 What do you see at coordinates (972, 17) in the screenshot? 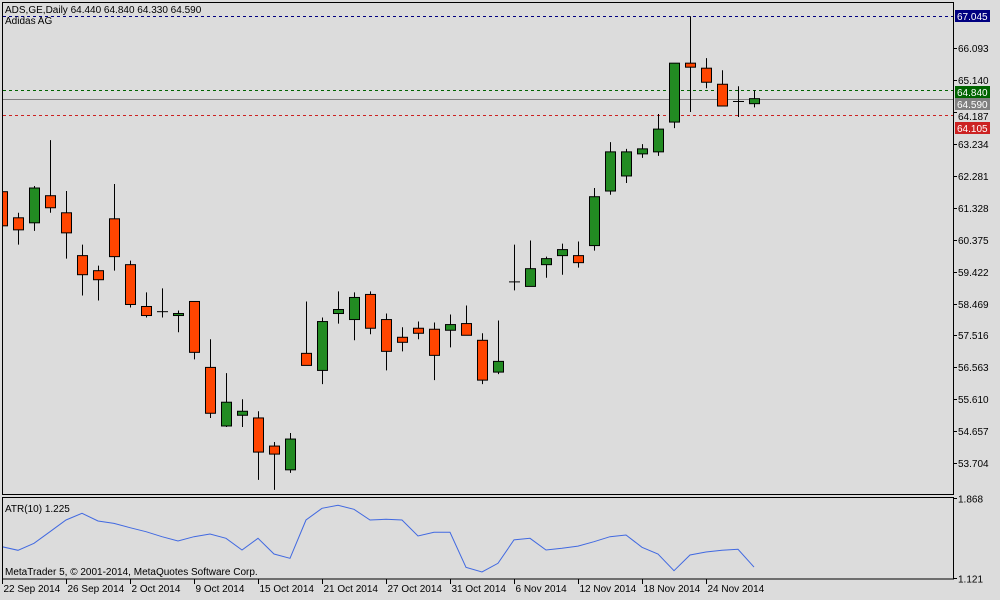
I see `price-label: 67.045` at bounding box center [972, 17].